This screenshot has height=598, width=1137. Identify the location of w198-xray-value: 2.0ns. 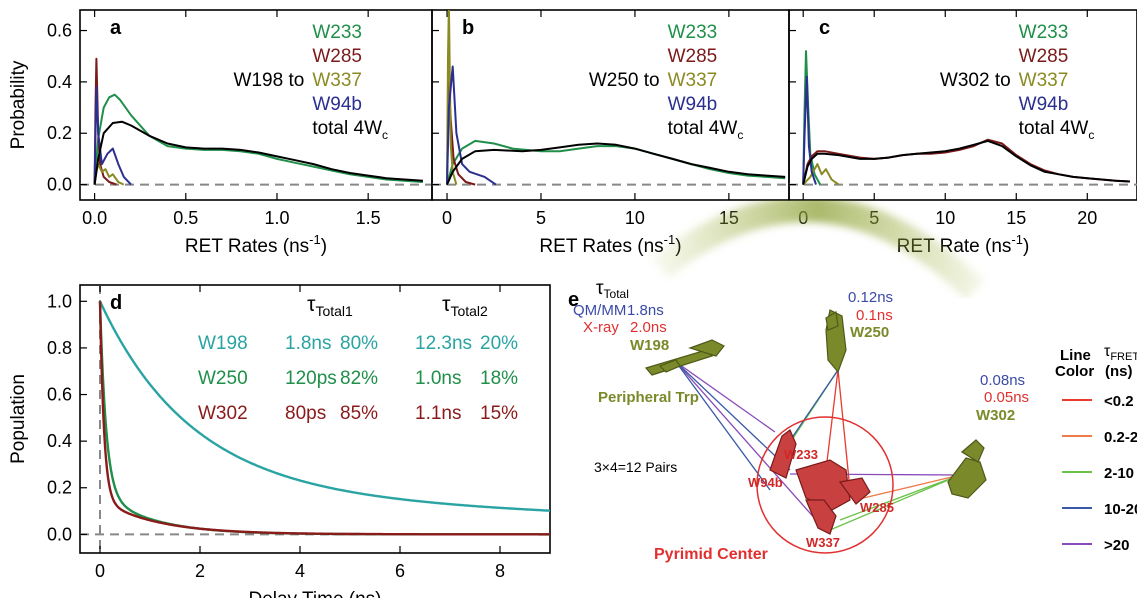
(648, 327).